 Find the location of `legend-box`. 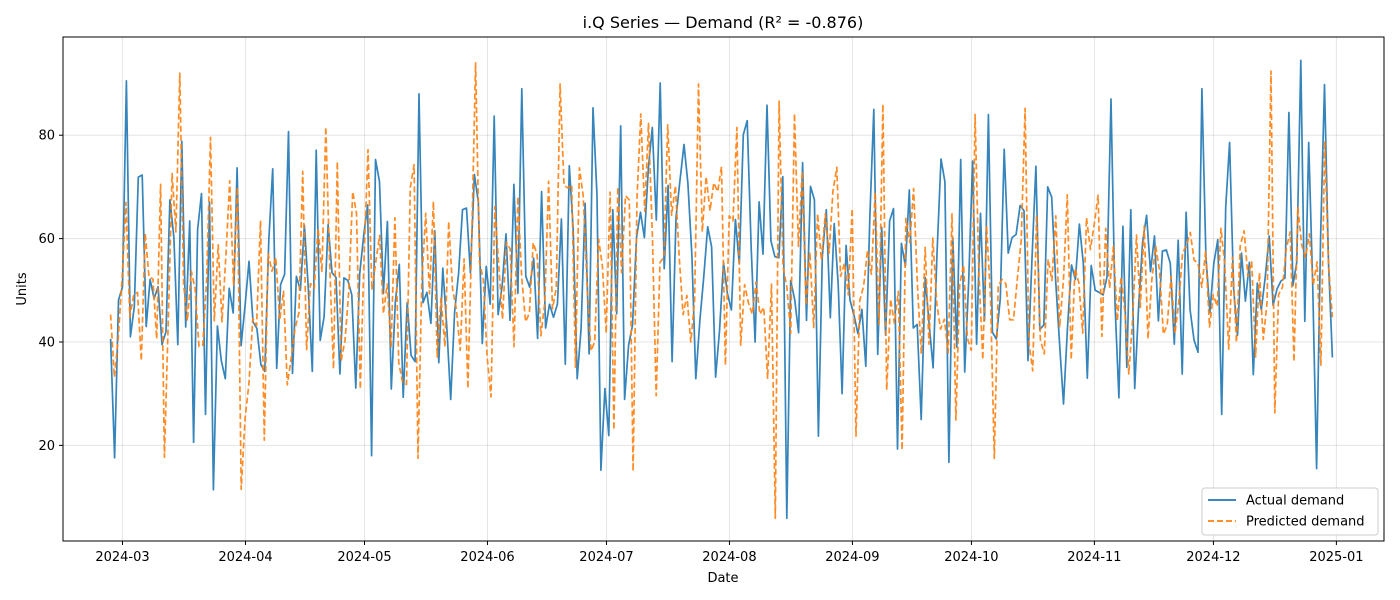

legend-box is located at coordinates (1290, 511).